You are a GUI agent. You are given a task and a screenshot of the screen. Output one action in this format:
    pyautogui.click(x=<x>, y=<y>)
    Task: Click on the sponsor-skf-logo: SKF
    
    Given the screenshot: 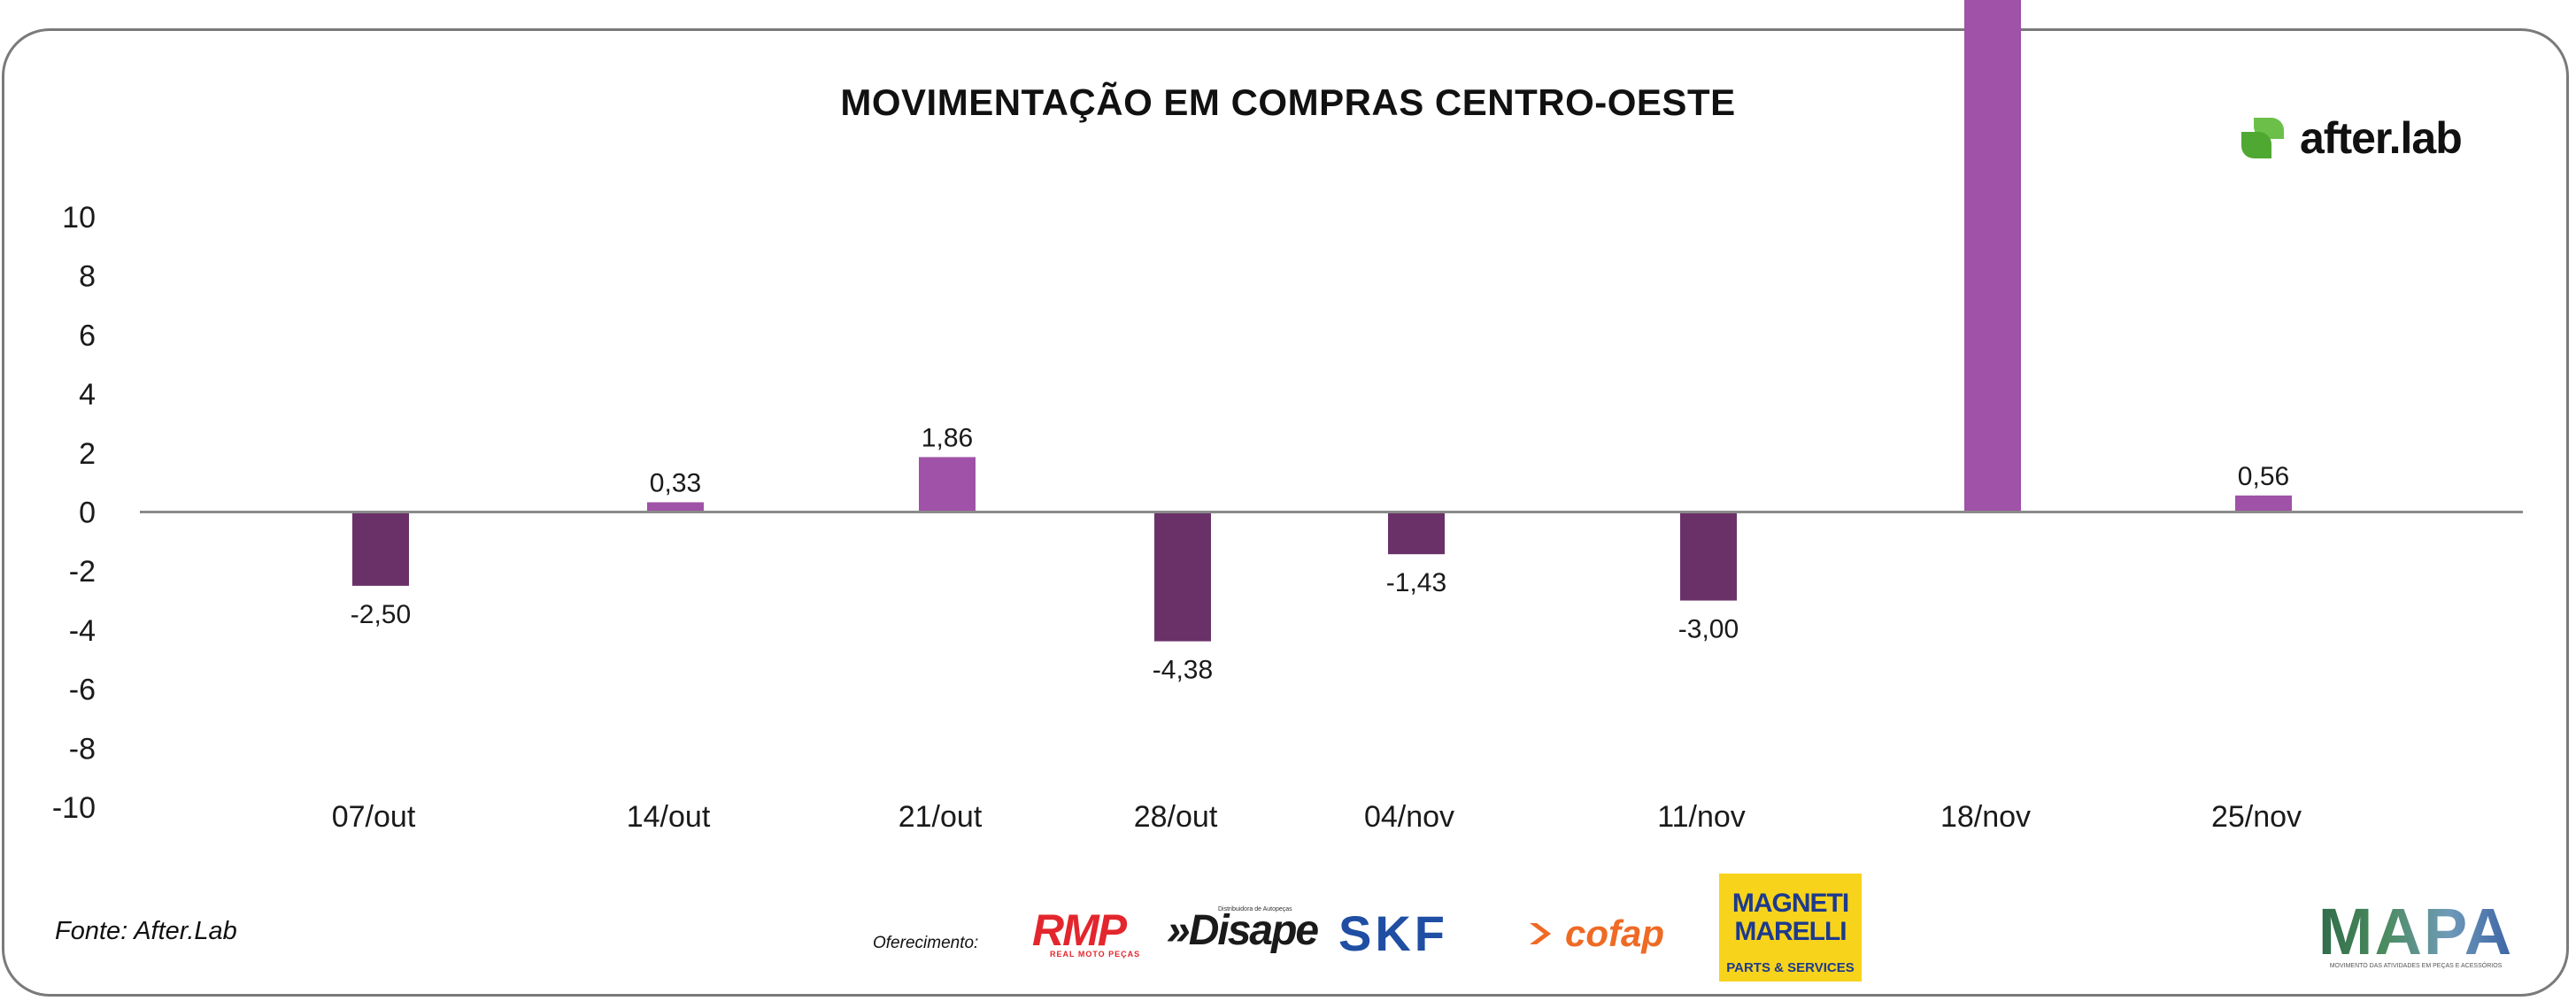 What is the action you would take?
    pyautogui.click(x=1422, y=933)
    